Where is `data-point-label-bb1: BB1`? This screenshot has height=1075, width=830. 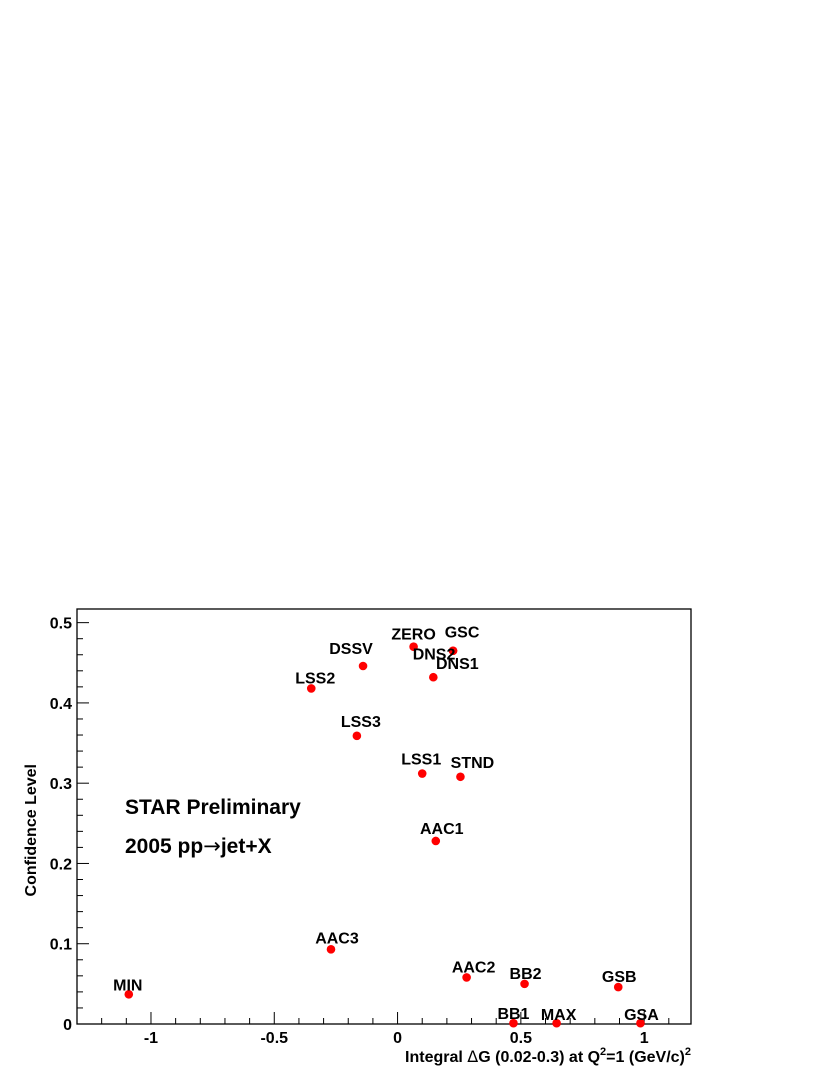
data-point-label-bb1: BB1 is located at coordinates (513, 1014).